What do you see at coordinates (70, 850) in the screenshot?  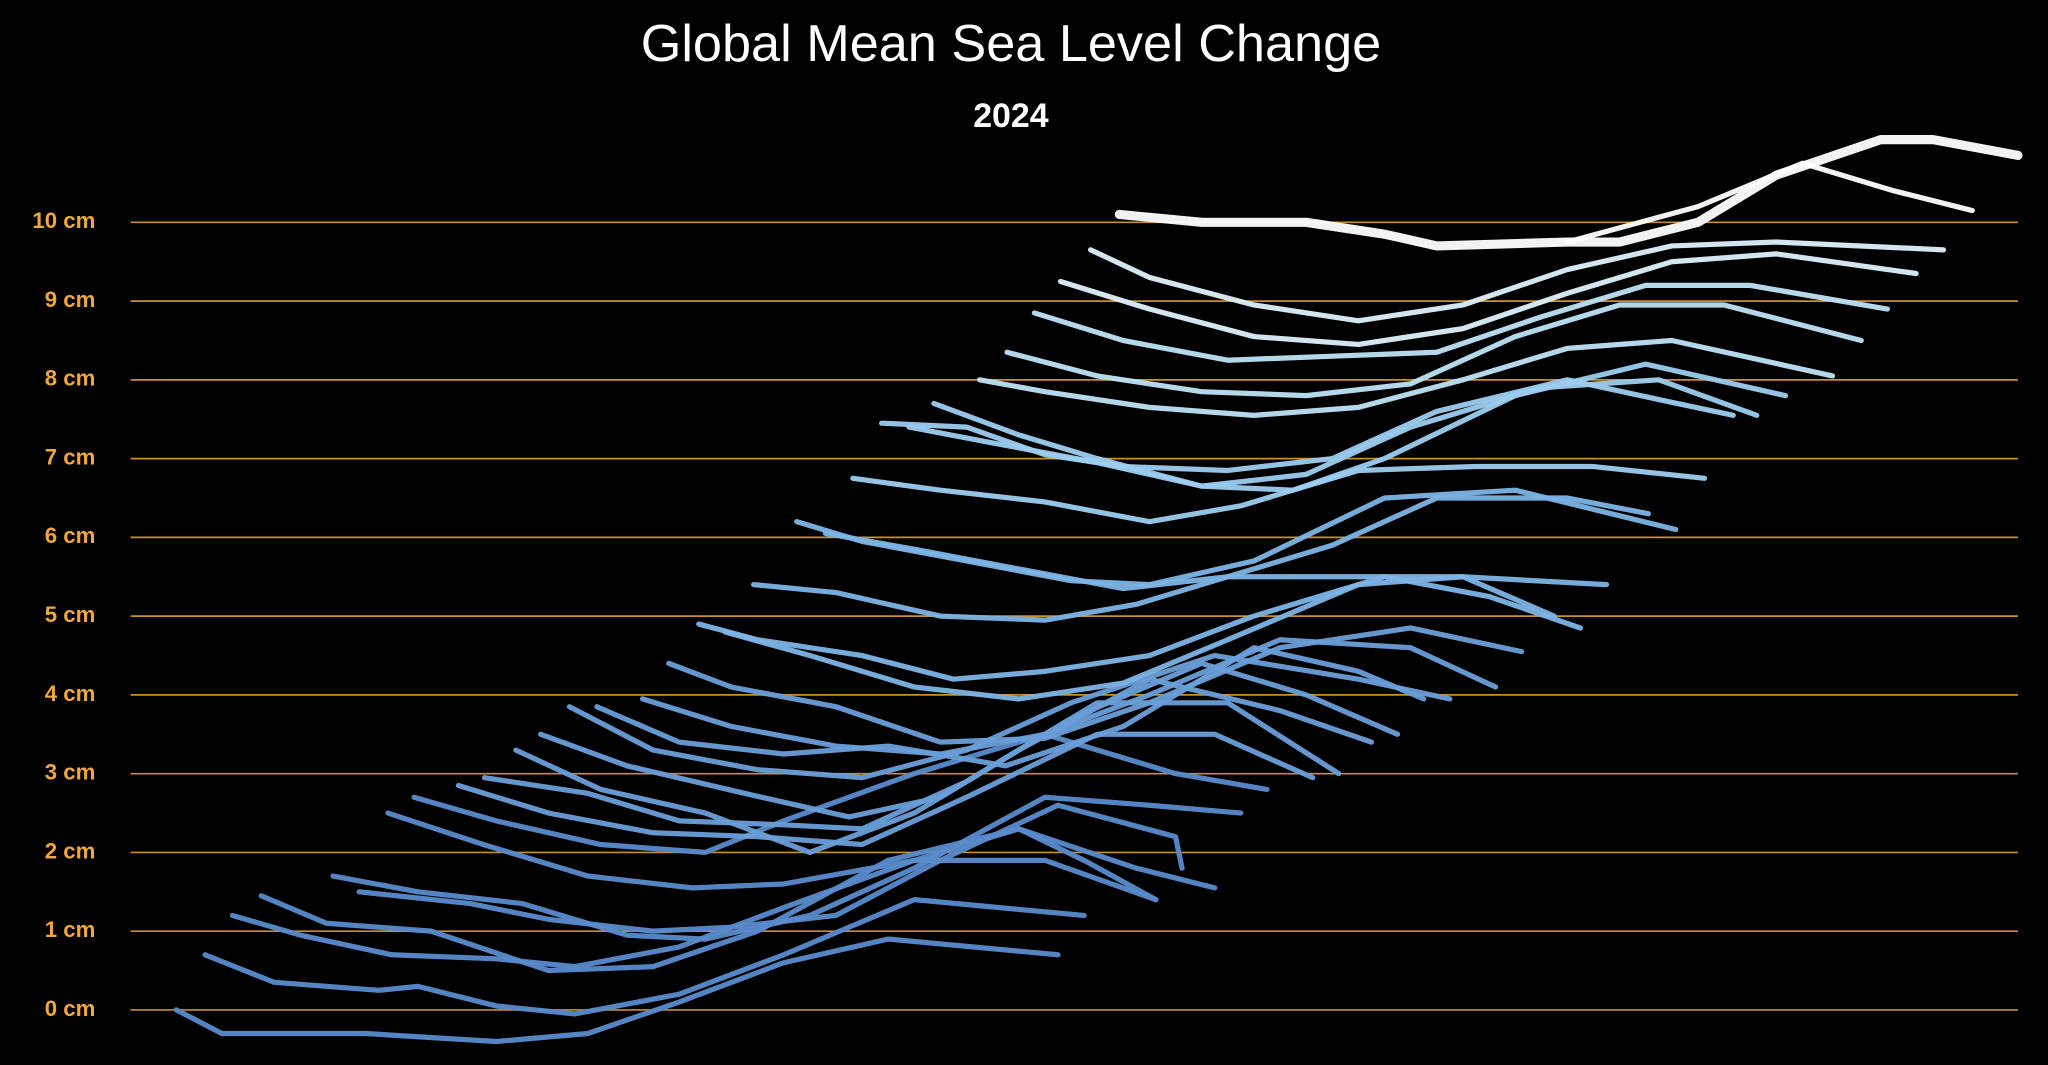 I see `y-tick-label: 2 cm` at bounding box center [70, 850].